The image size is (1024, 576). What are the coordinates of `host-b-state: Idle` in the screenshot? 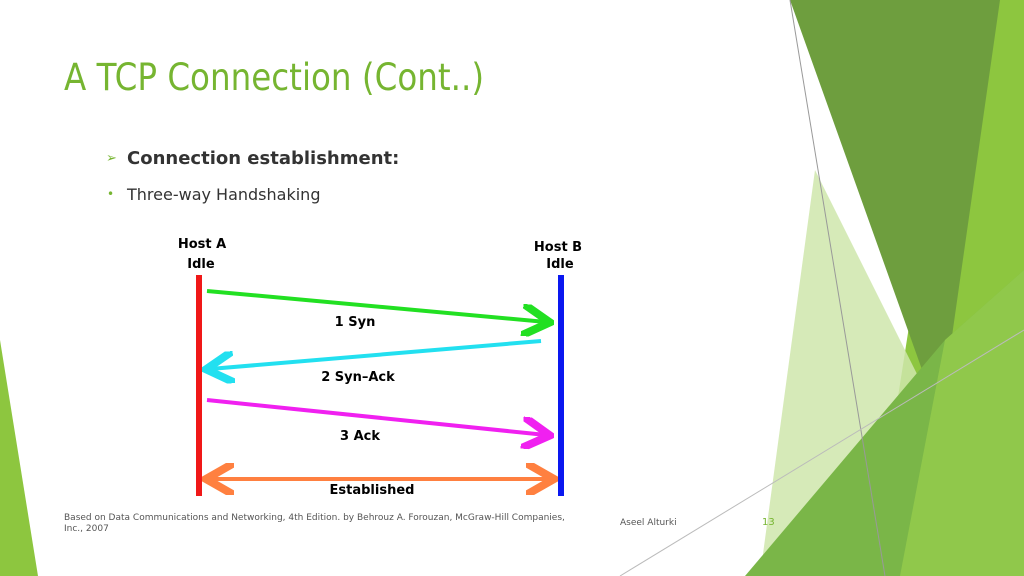 It's located at (560, 264).